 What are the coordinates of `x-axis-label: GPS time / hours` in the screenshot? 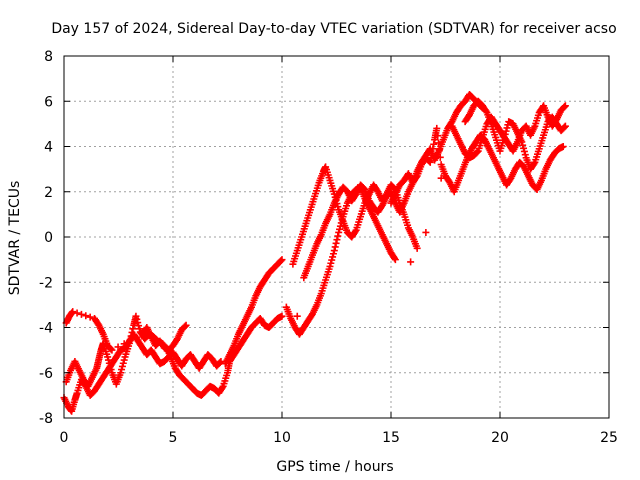 It's located at (334, 467).